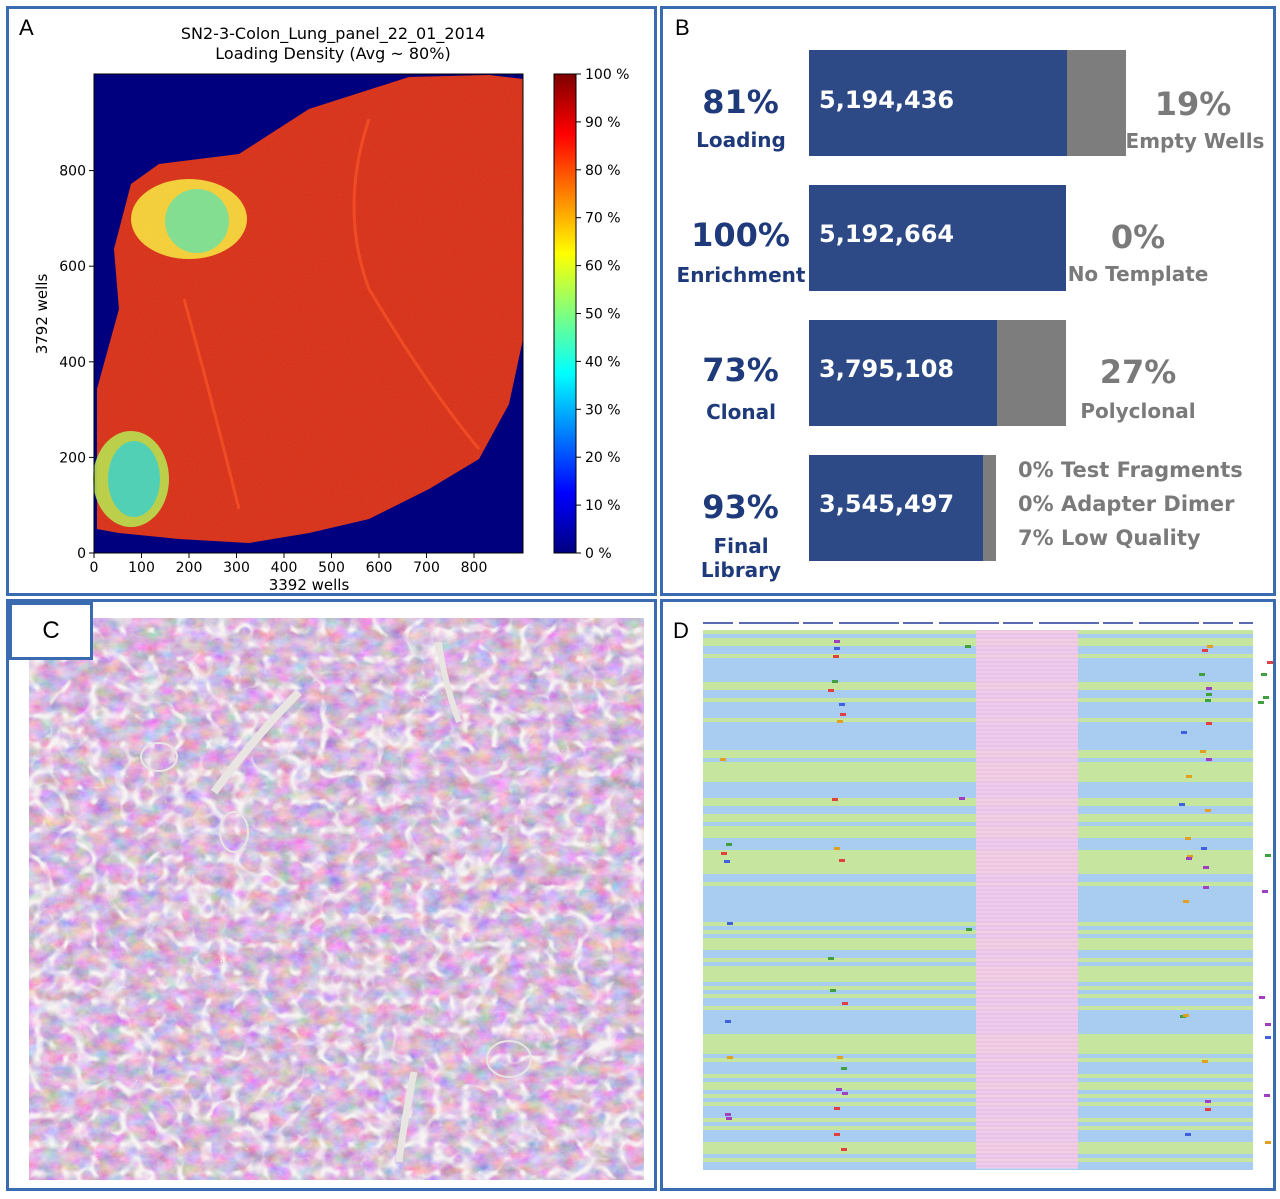 The height and width of the screenshot is (1199, 1280). I want to click on x-tick-label: 800, so click(474, 568).